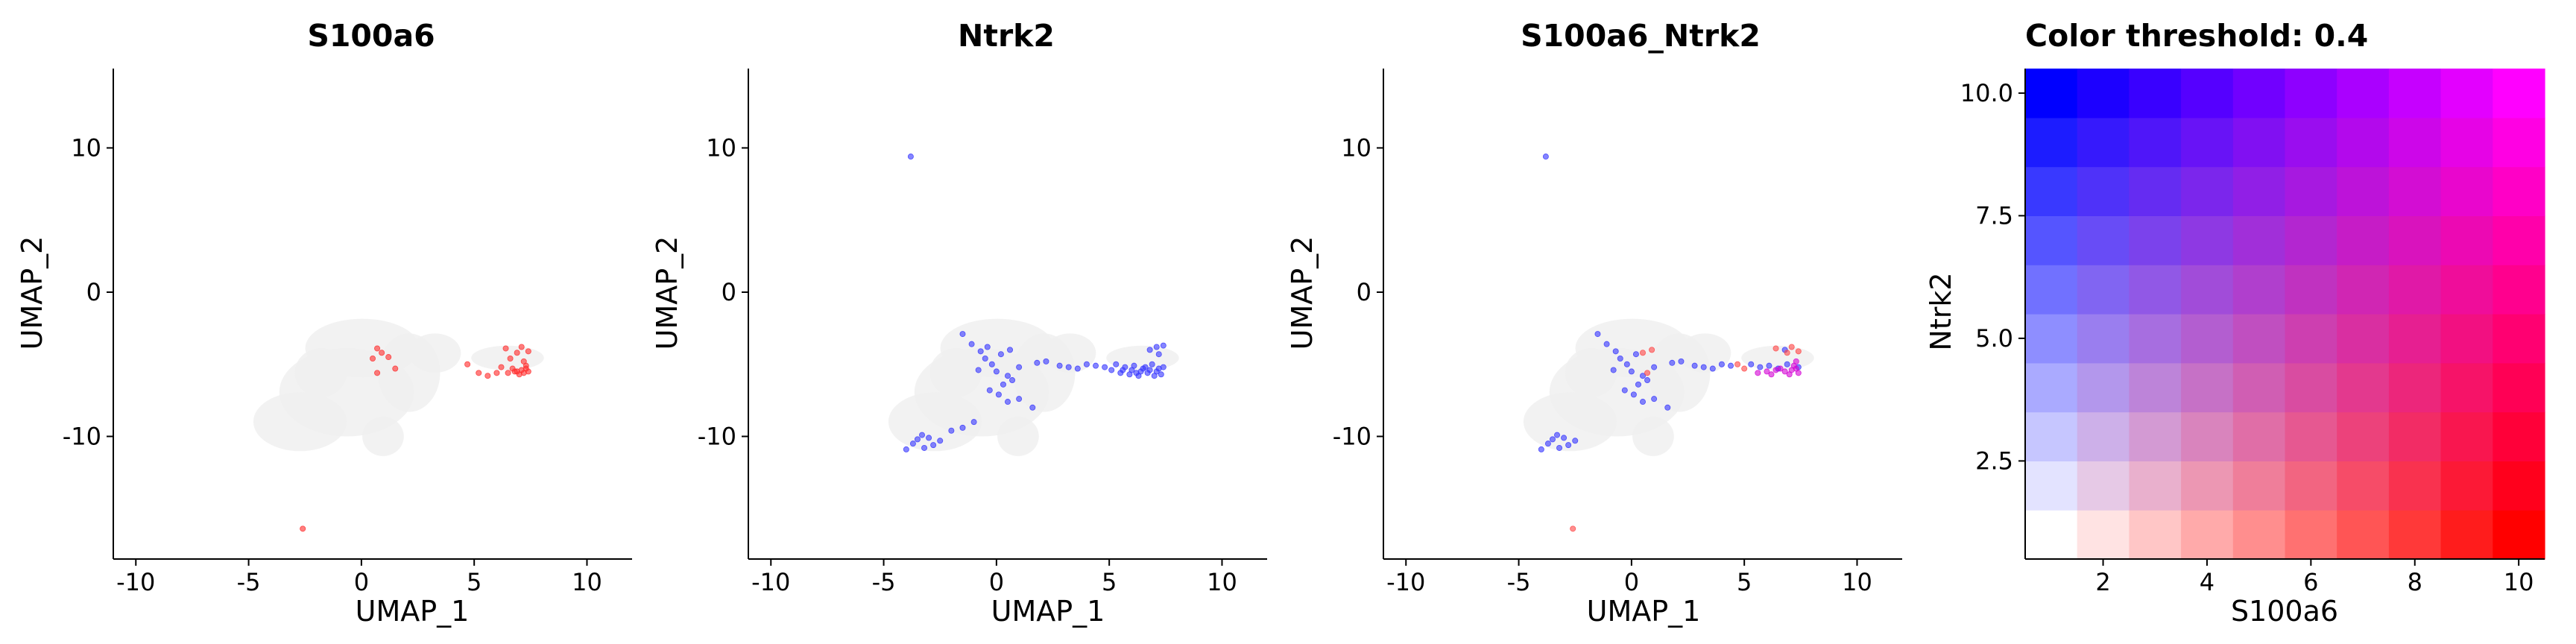 The height and width of the screenshot is (644, 2576). I want to click on y-tick-label: 2.5, so click(1994, 461).